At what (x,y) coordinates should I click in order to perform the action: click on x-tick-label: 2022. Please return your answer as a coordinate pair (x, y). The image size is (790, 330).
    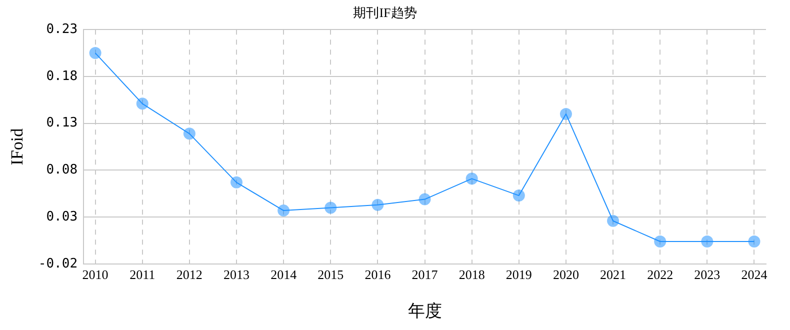
    Looking at the image, I should click on (660, 274).